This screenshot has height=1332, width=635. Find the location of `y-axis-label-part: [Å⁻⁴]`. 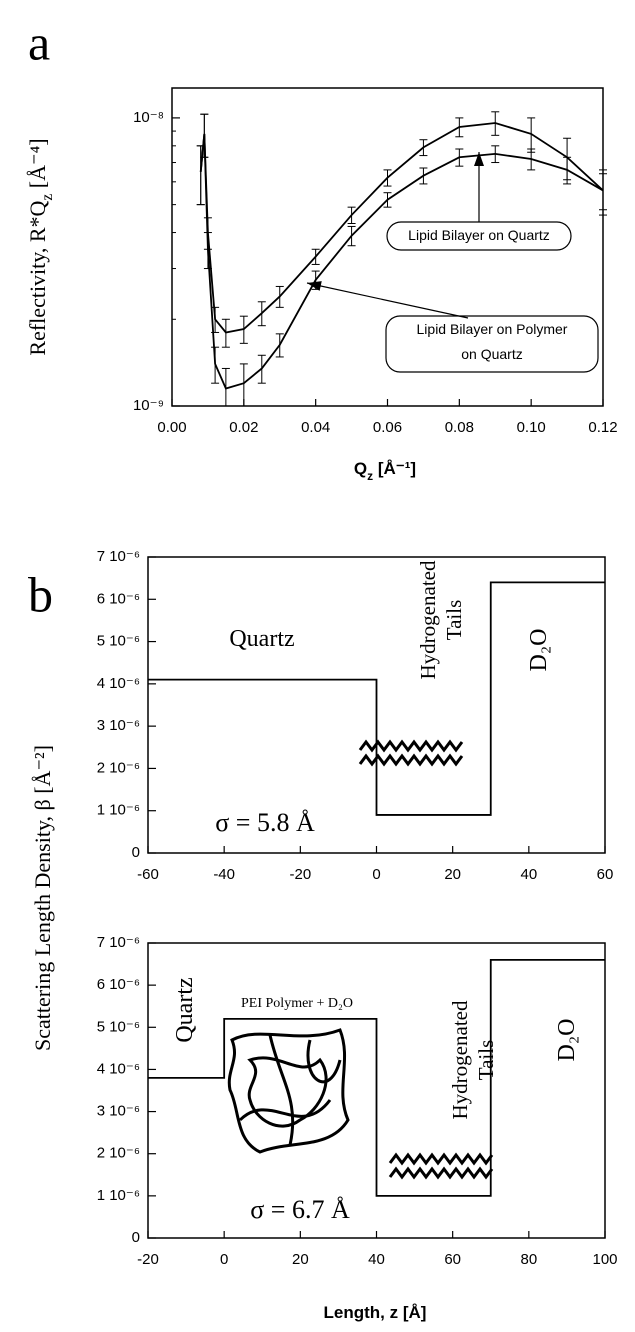

y-axis-label-part: [Å⁻⁴] is located at coordinates (37, 165).